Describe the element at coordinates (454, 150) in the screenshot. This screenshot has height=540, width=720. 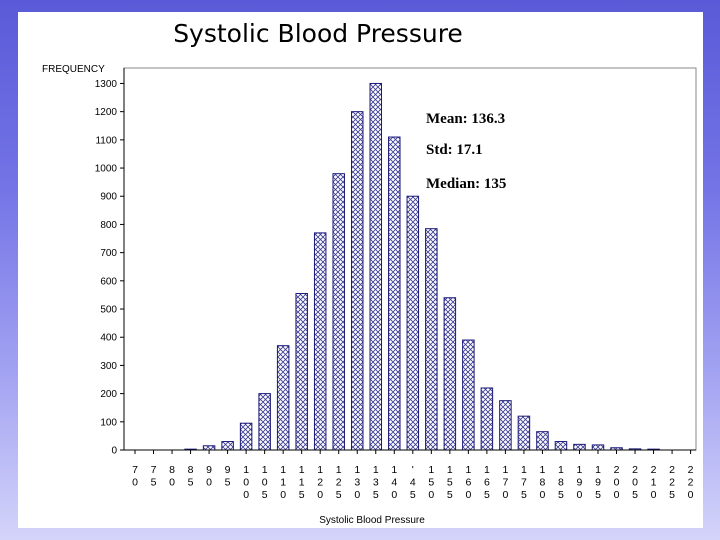
I see `stat-std: Std: 17.1` at that location.